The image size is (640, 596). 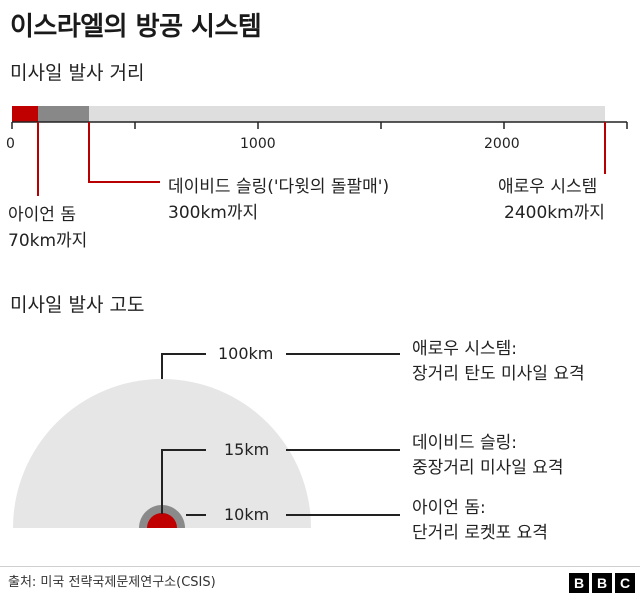 I want to click on altitude-iron-dome-name: 아이언 돔:, so click(x=449, y=508).